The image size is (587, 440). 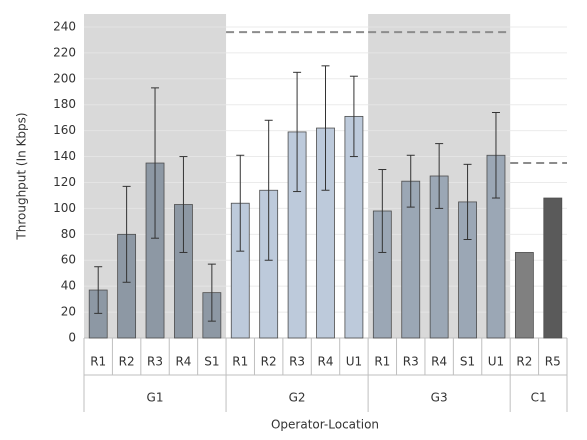 I want to click on y-tick-label: 0, so click(x=72, y=338).